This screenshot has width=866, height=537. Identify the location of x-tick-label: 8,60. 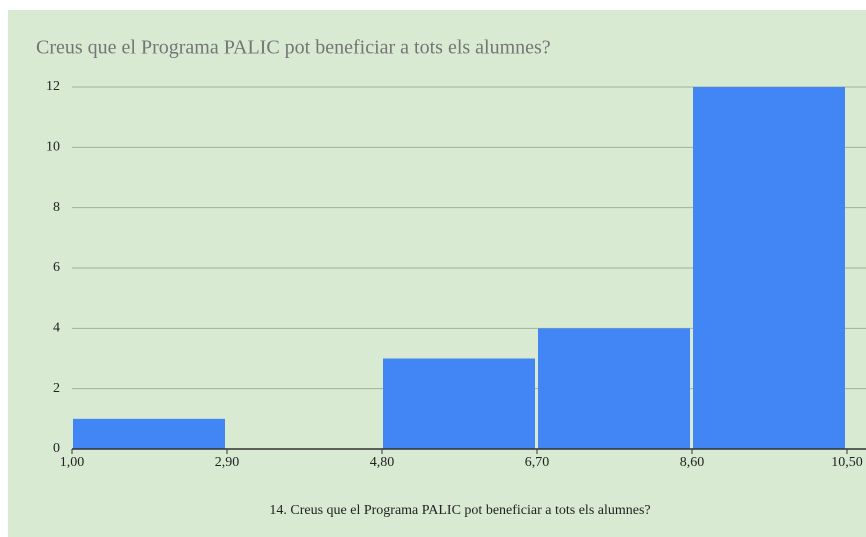
(692, 462).